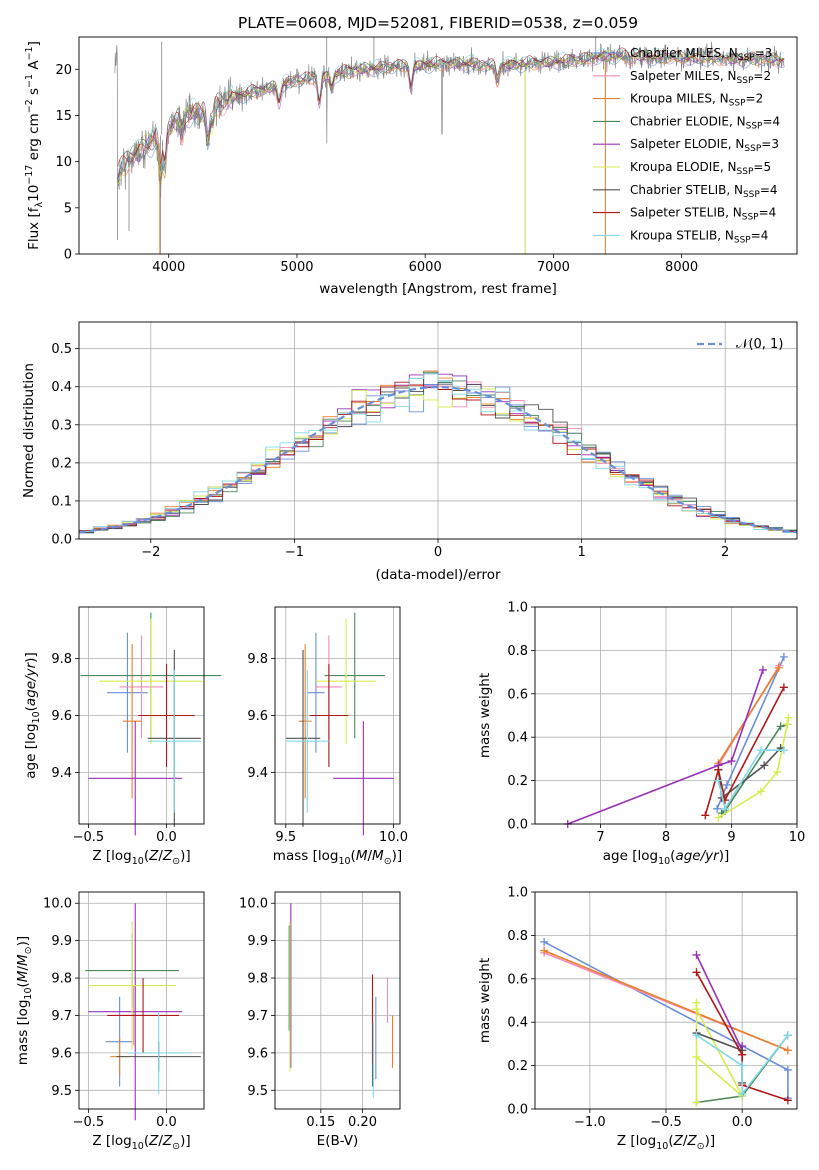 The image size is (819, 1170). What do you see at coordinates (681, 267) in the screenshot?
I see `x-tick-label: 8000` at bounding box center [681, 267].